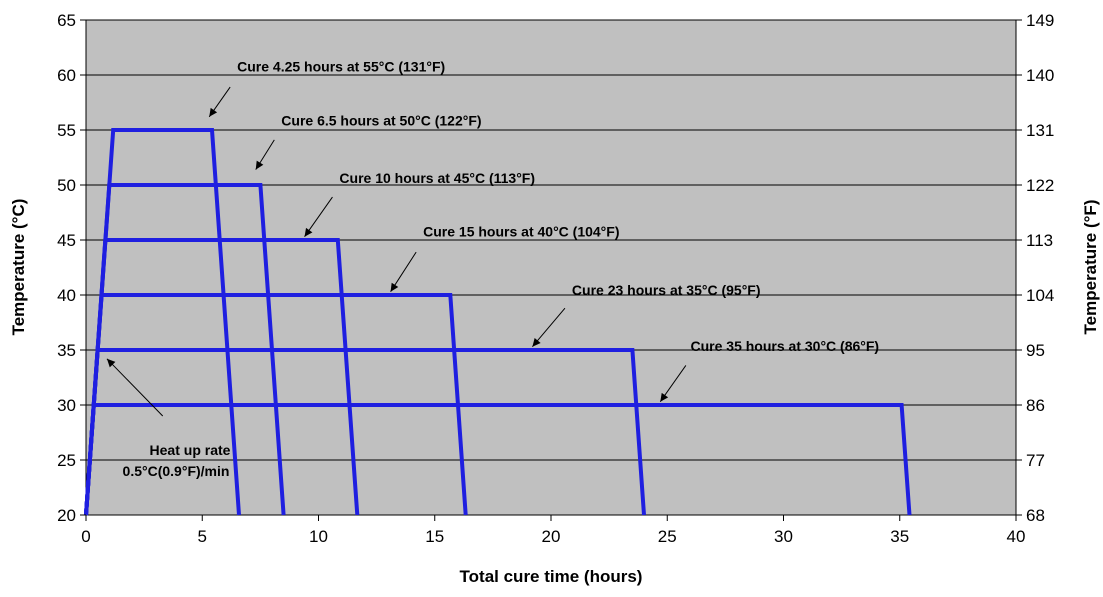 The height and width of the screenshot is (597, 1103). What do you see at coordinates (1035, 405) in the screenshot?
I see `y2-tick-label: 86` at bounding box center [1035, 405].